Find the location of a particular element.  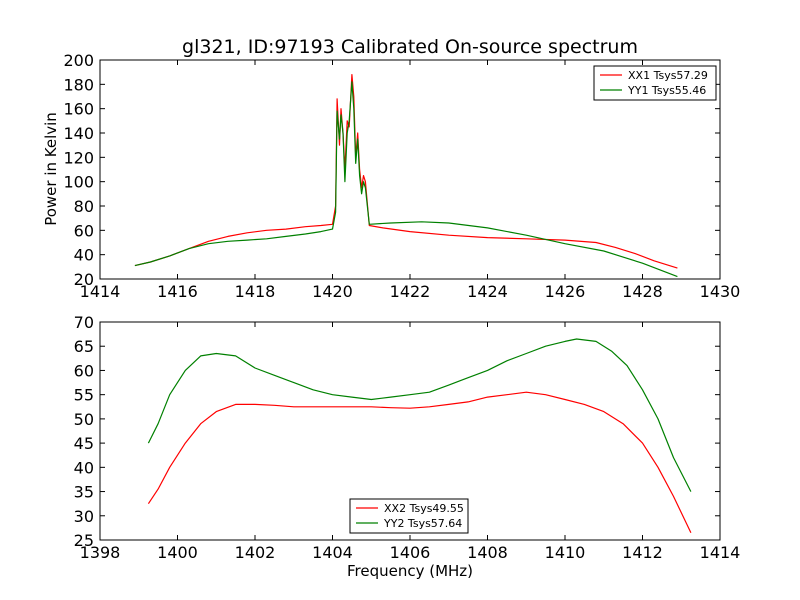

y-tick-label: 25 is located at coordinates (84, 540).